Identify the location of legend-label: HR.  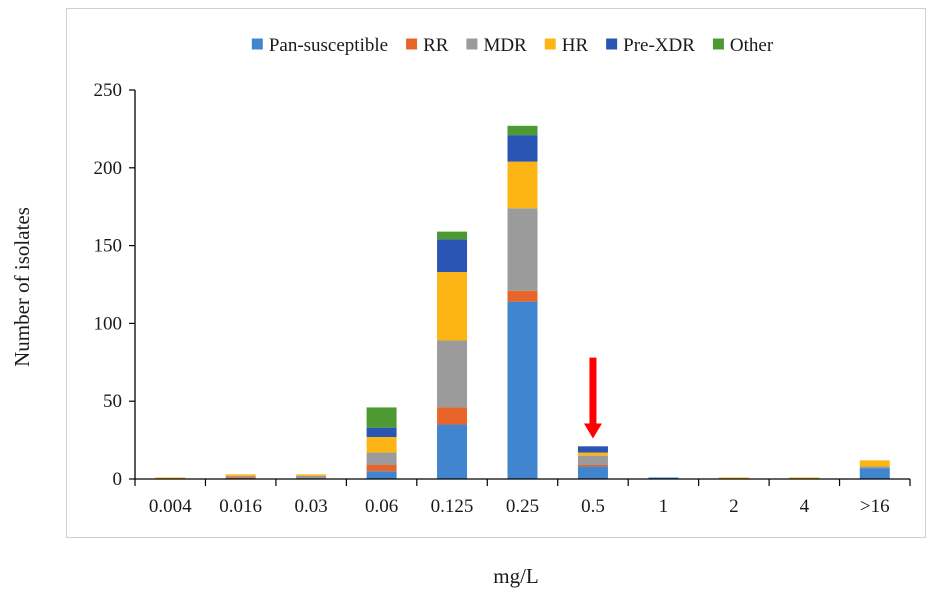
(575, 45).